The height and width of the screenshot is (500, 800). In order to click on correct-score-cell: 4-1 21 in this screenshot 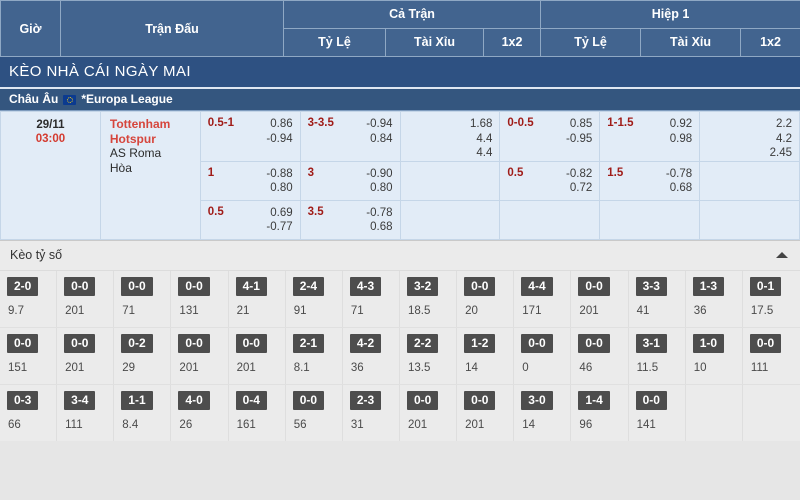, I will do `click(257, 298)`.